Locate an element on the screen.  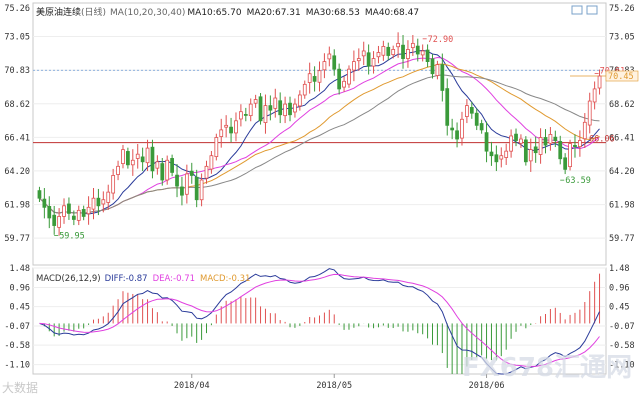
date-axis: 2018/04 2018/05 2018/06 is located at coordinates (339, 382).